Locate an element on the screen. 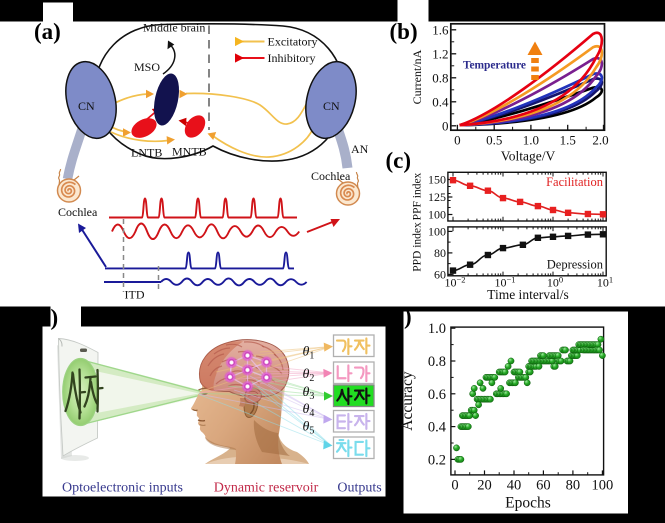 The image size is (665, 523). svg-text: PPD index is located at coordinates (418, 247).